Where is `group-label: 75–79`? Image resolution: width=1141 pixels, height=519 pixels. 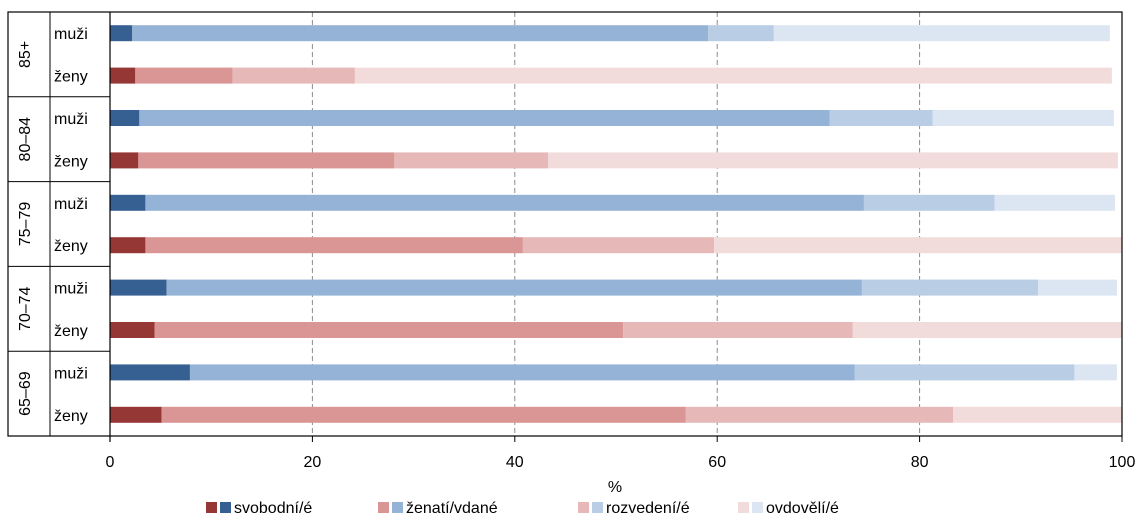
group-label: 75–79 is located at coordinates (25, 224).